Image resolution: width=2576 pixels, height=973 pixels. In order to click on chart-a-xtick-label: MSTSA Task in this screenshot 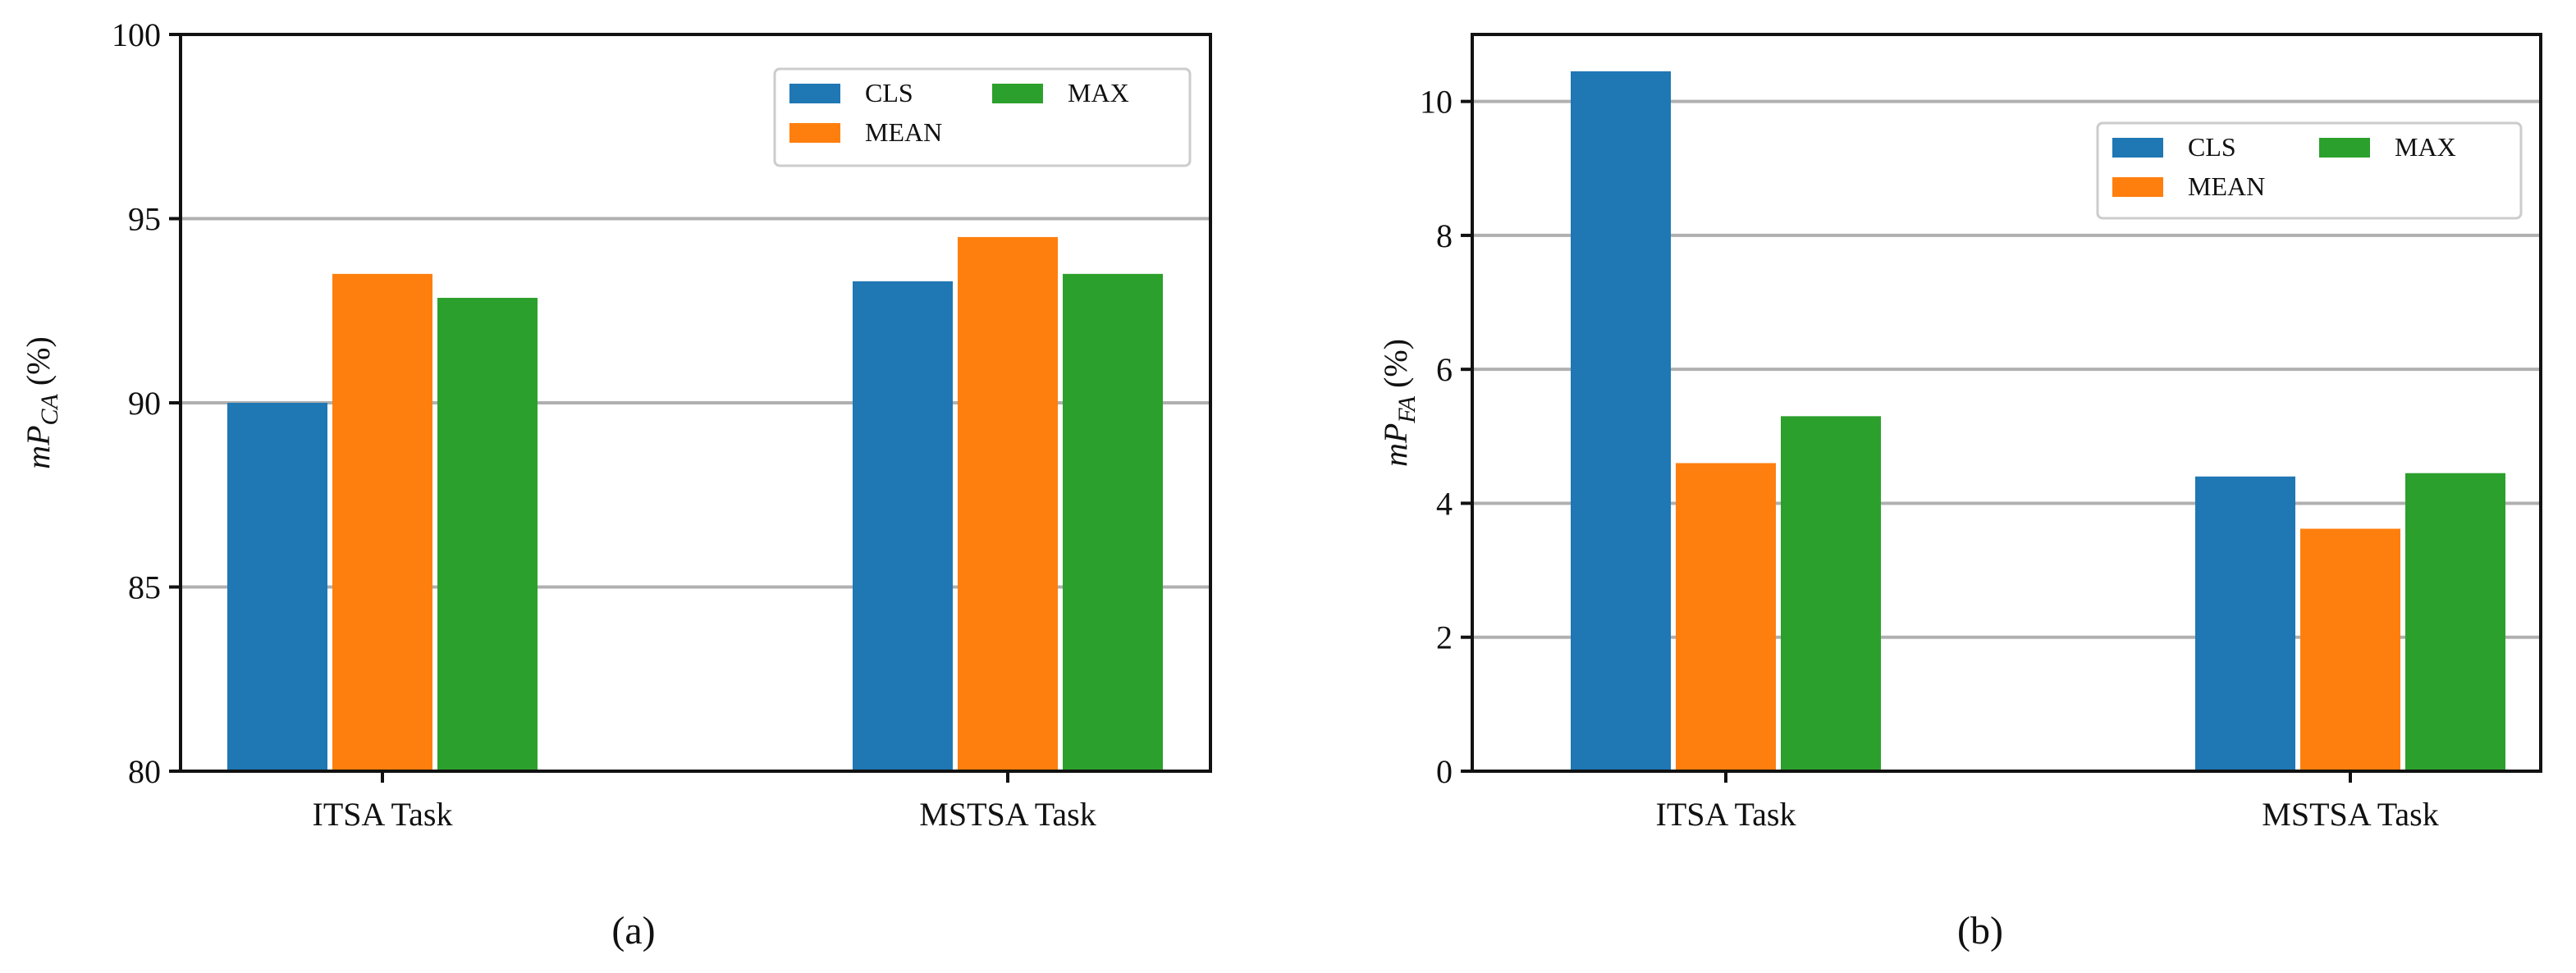, I will do `click(1007, 814)`.